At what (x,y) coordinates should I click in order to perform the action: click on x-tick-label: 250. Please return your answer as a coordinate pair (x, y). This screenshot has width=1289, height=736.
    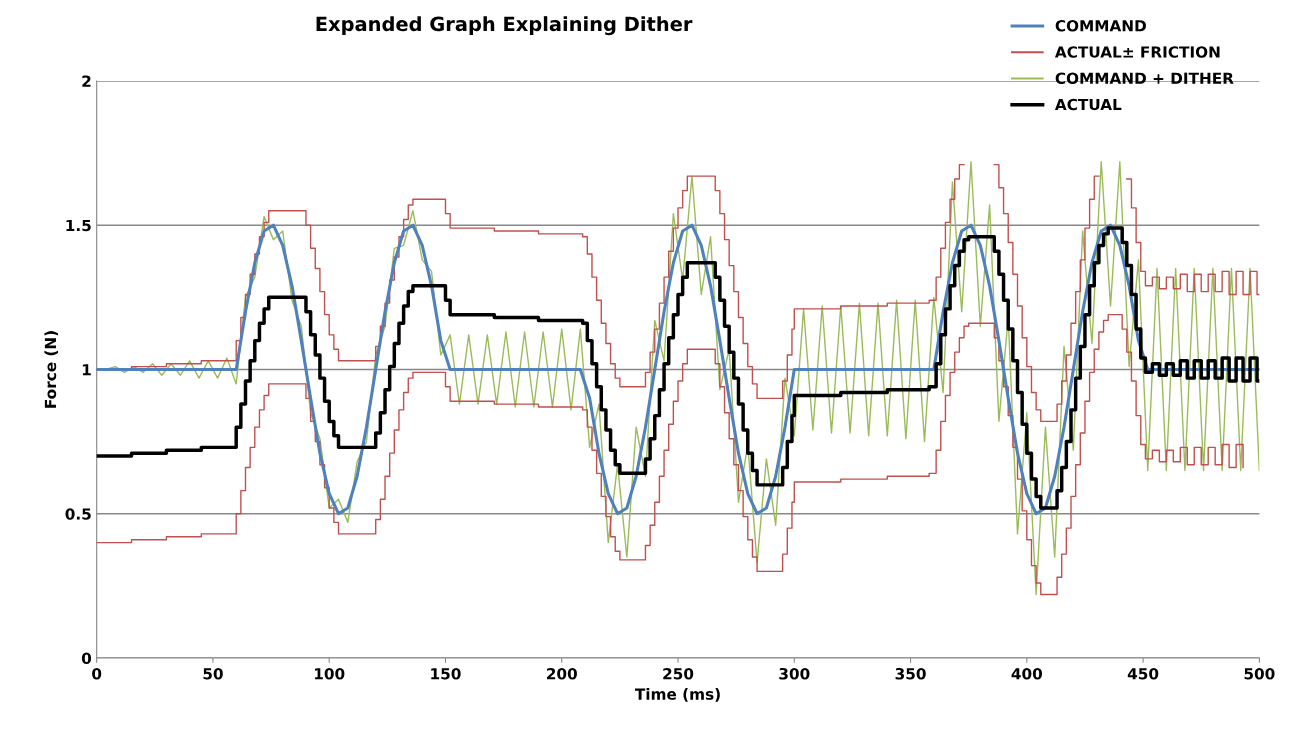
    Looking at the image, I should click on (678, 673).